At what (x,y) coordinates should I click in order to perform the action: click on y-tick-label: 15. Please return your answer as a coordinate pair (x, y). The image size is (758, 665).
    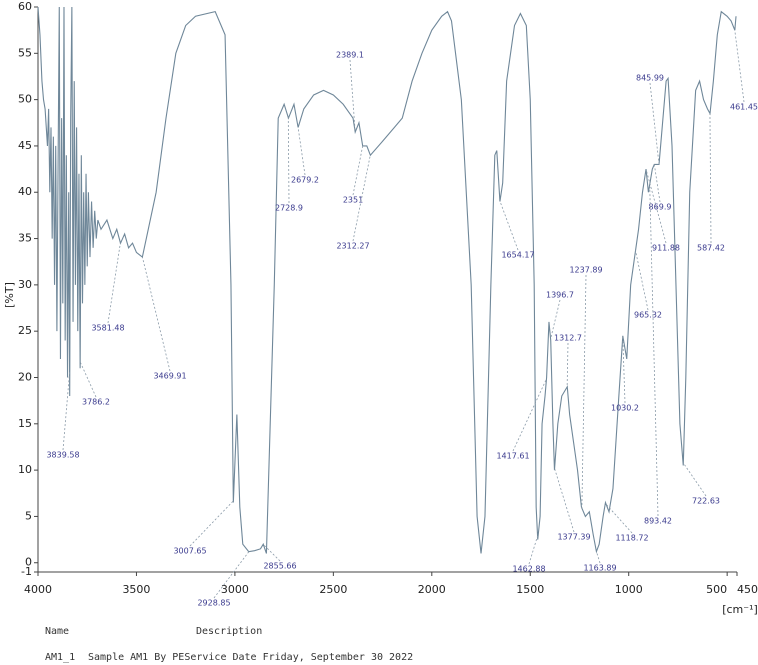
    Looking at the image, I should click on (25, 423).